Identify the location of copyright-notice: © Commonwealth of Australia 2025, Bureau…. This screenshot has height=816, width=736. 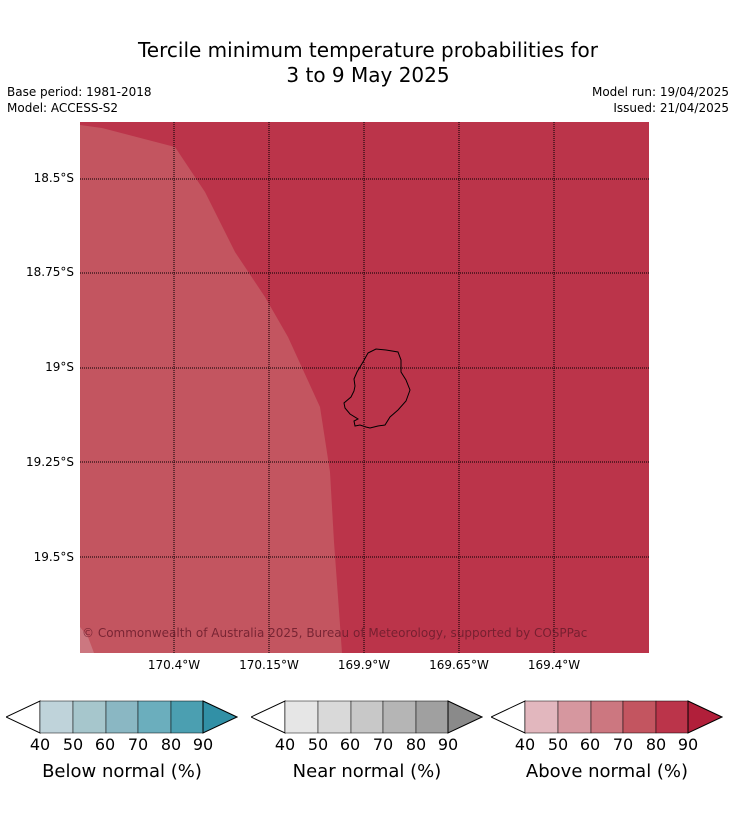
(335, 633).